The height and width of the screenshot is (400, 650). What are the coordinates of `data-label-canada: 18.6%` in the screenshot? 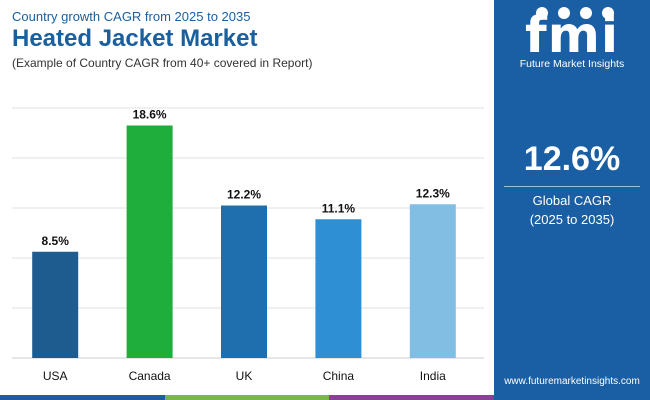 It's located at (150, 115).